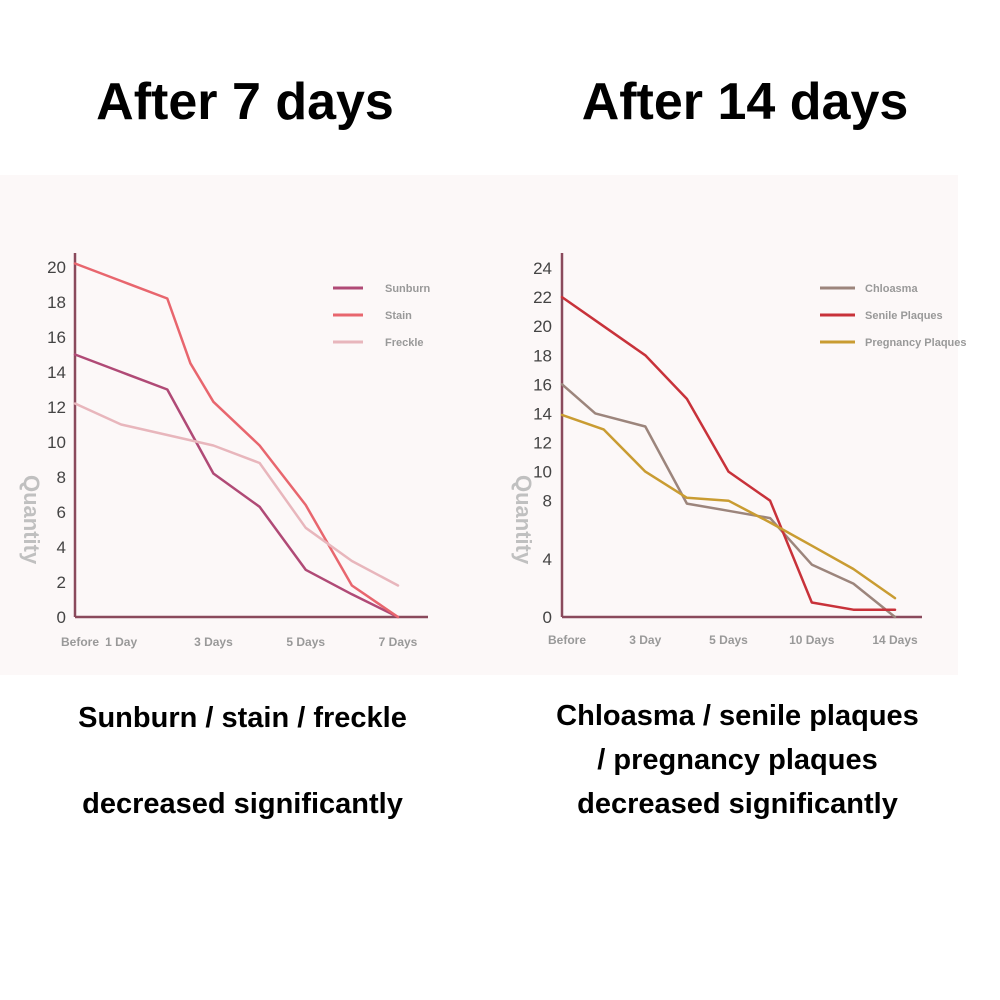 This screenshot has width=1000, height=1000. What do you see at coordinates (737, 716) in the screenshot?
I see `caption-right-line-1: Chloasma / senile plaques` at bounding box center [737, 716].